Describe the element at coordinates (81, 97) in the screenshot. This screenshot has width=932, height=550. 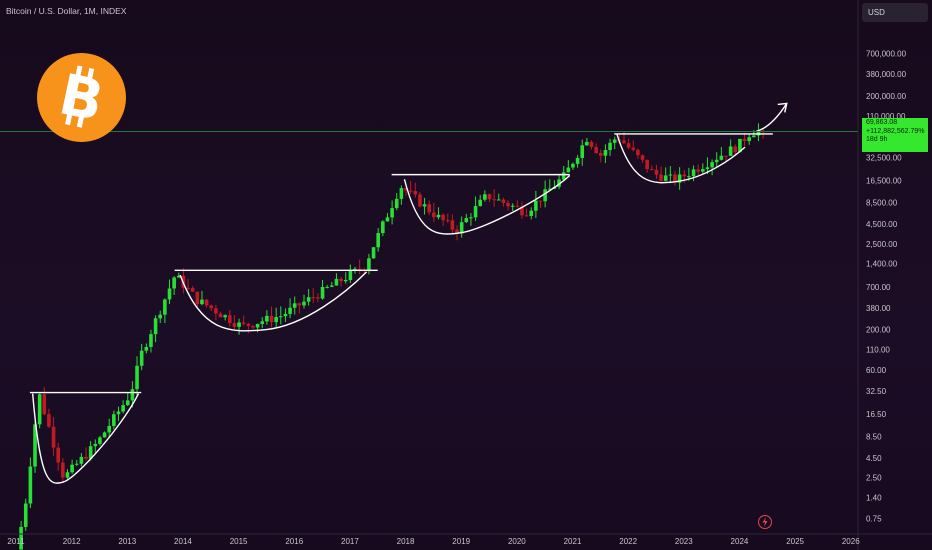
I see `bitcoin-logo-icon: B` at that location.